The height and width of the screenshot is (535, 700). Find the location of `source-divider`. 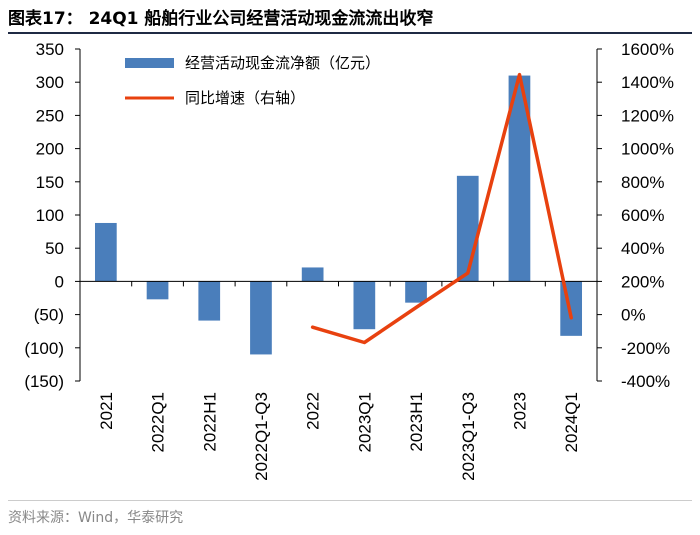

source-divider is located at coordinates (350, 500).